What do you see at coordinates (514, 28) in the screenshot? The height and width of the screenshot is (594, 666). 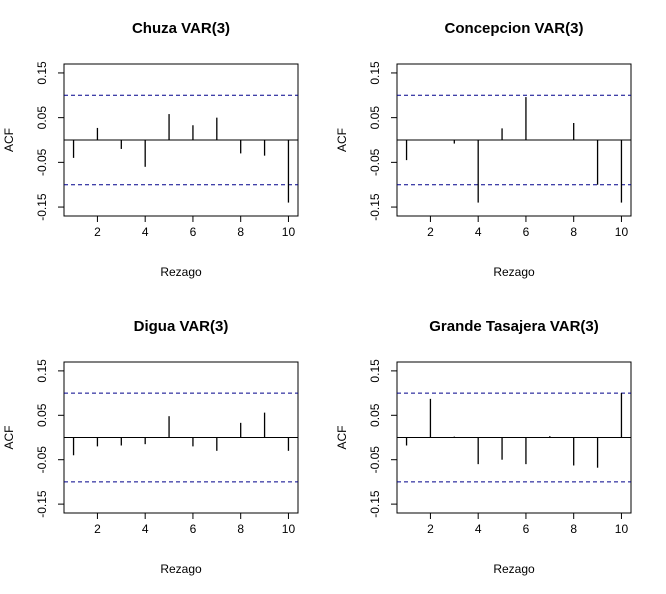 I see `panel-title: Concepcion VAR(3)` at bounding box center [514, 28].